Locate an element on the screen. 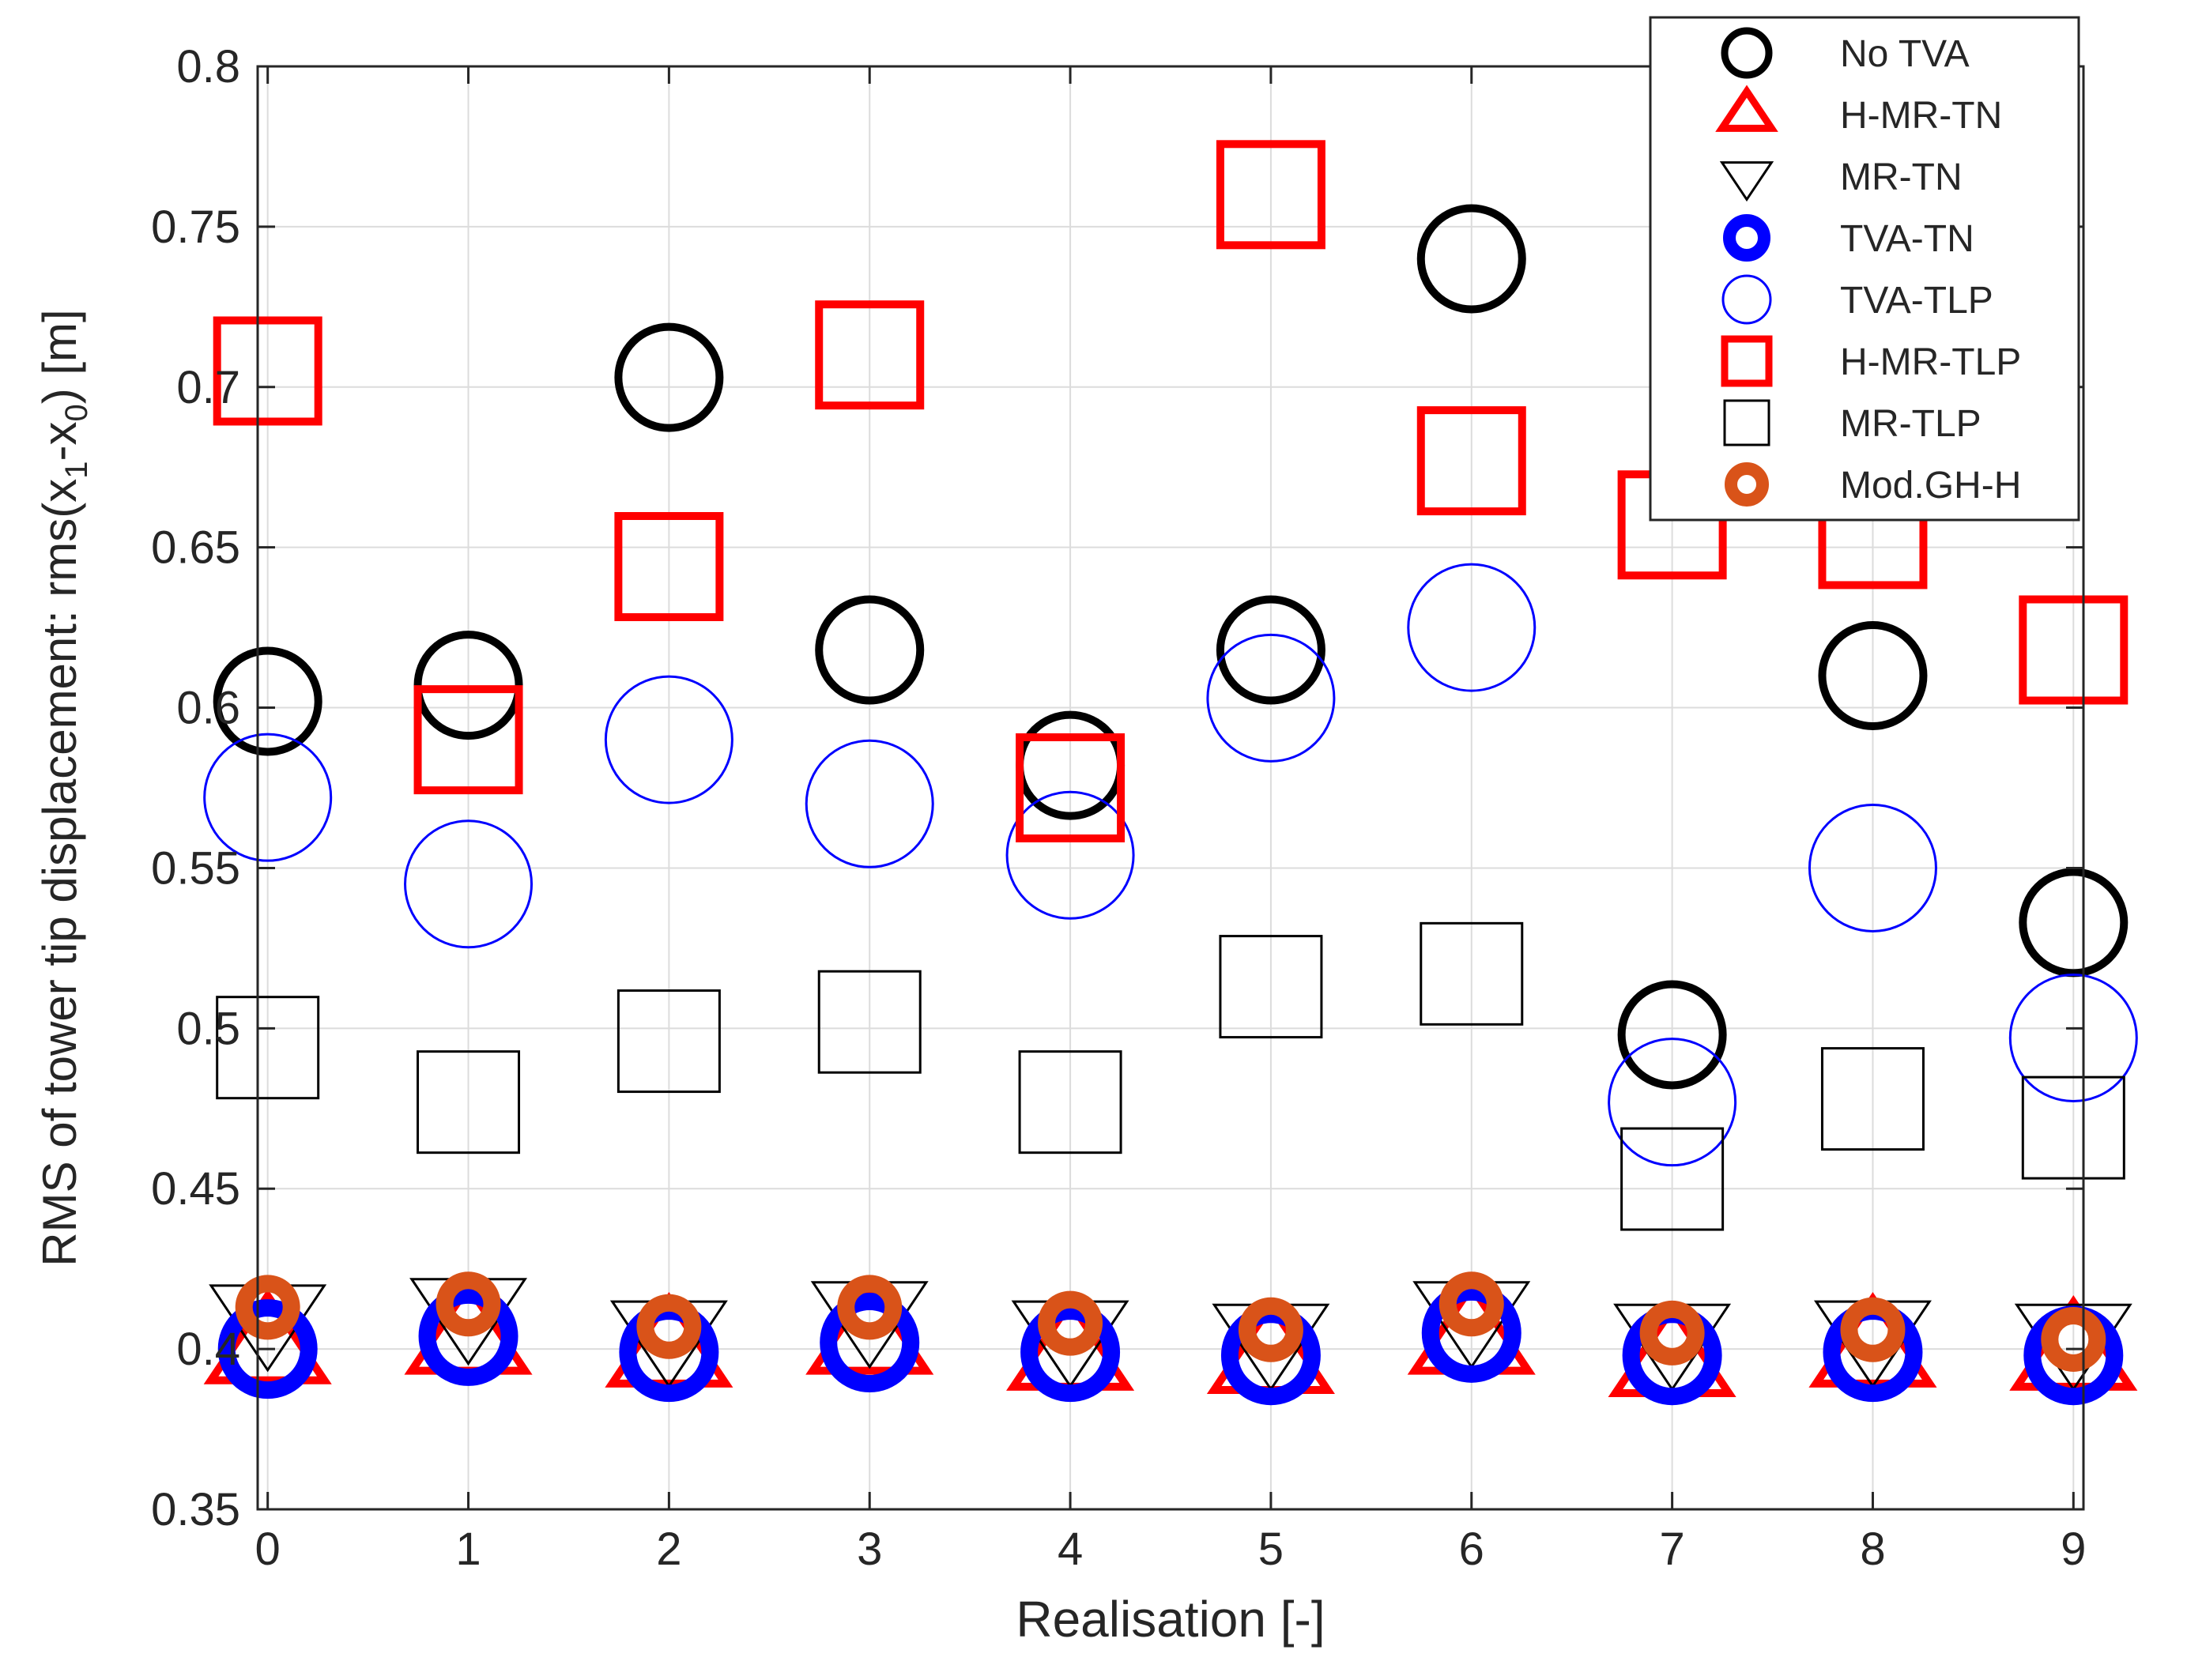  x-tick-label: 7 is located at coordinates (1671, 1549).